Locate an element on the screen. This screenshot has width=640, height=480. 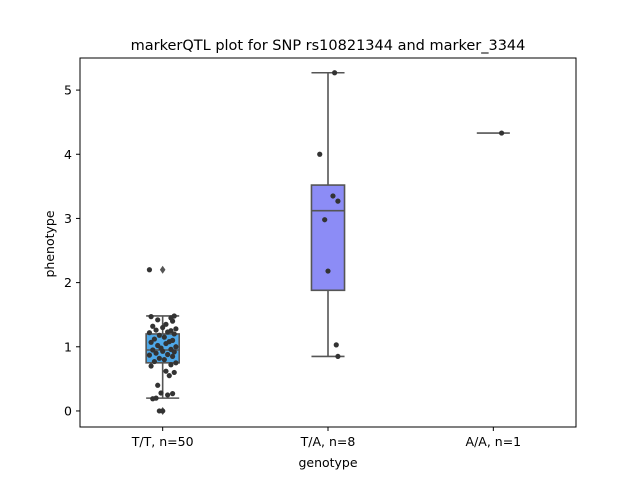
y-axis: 0 1 2 3 4 5 is located at coordinates (72, 250).